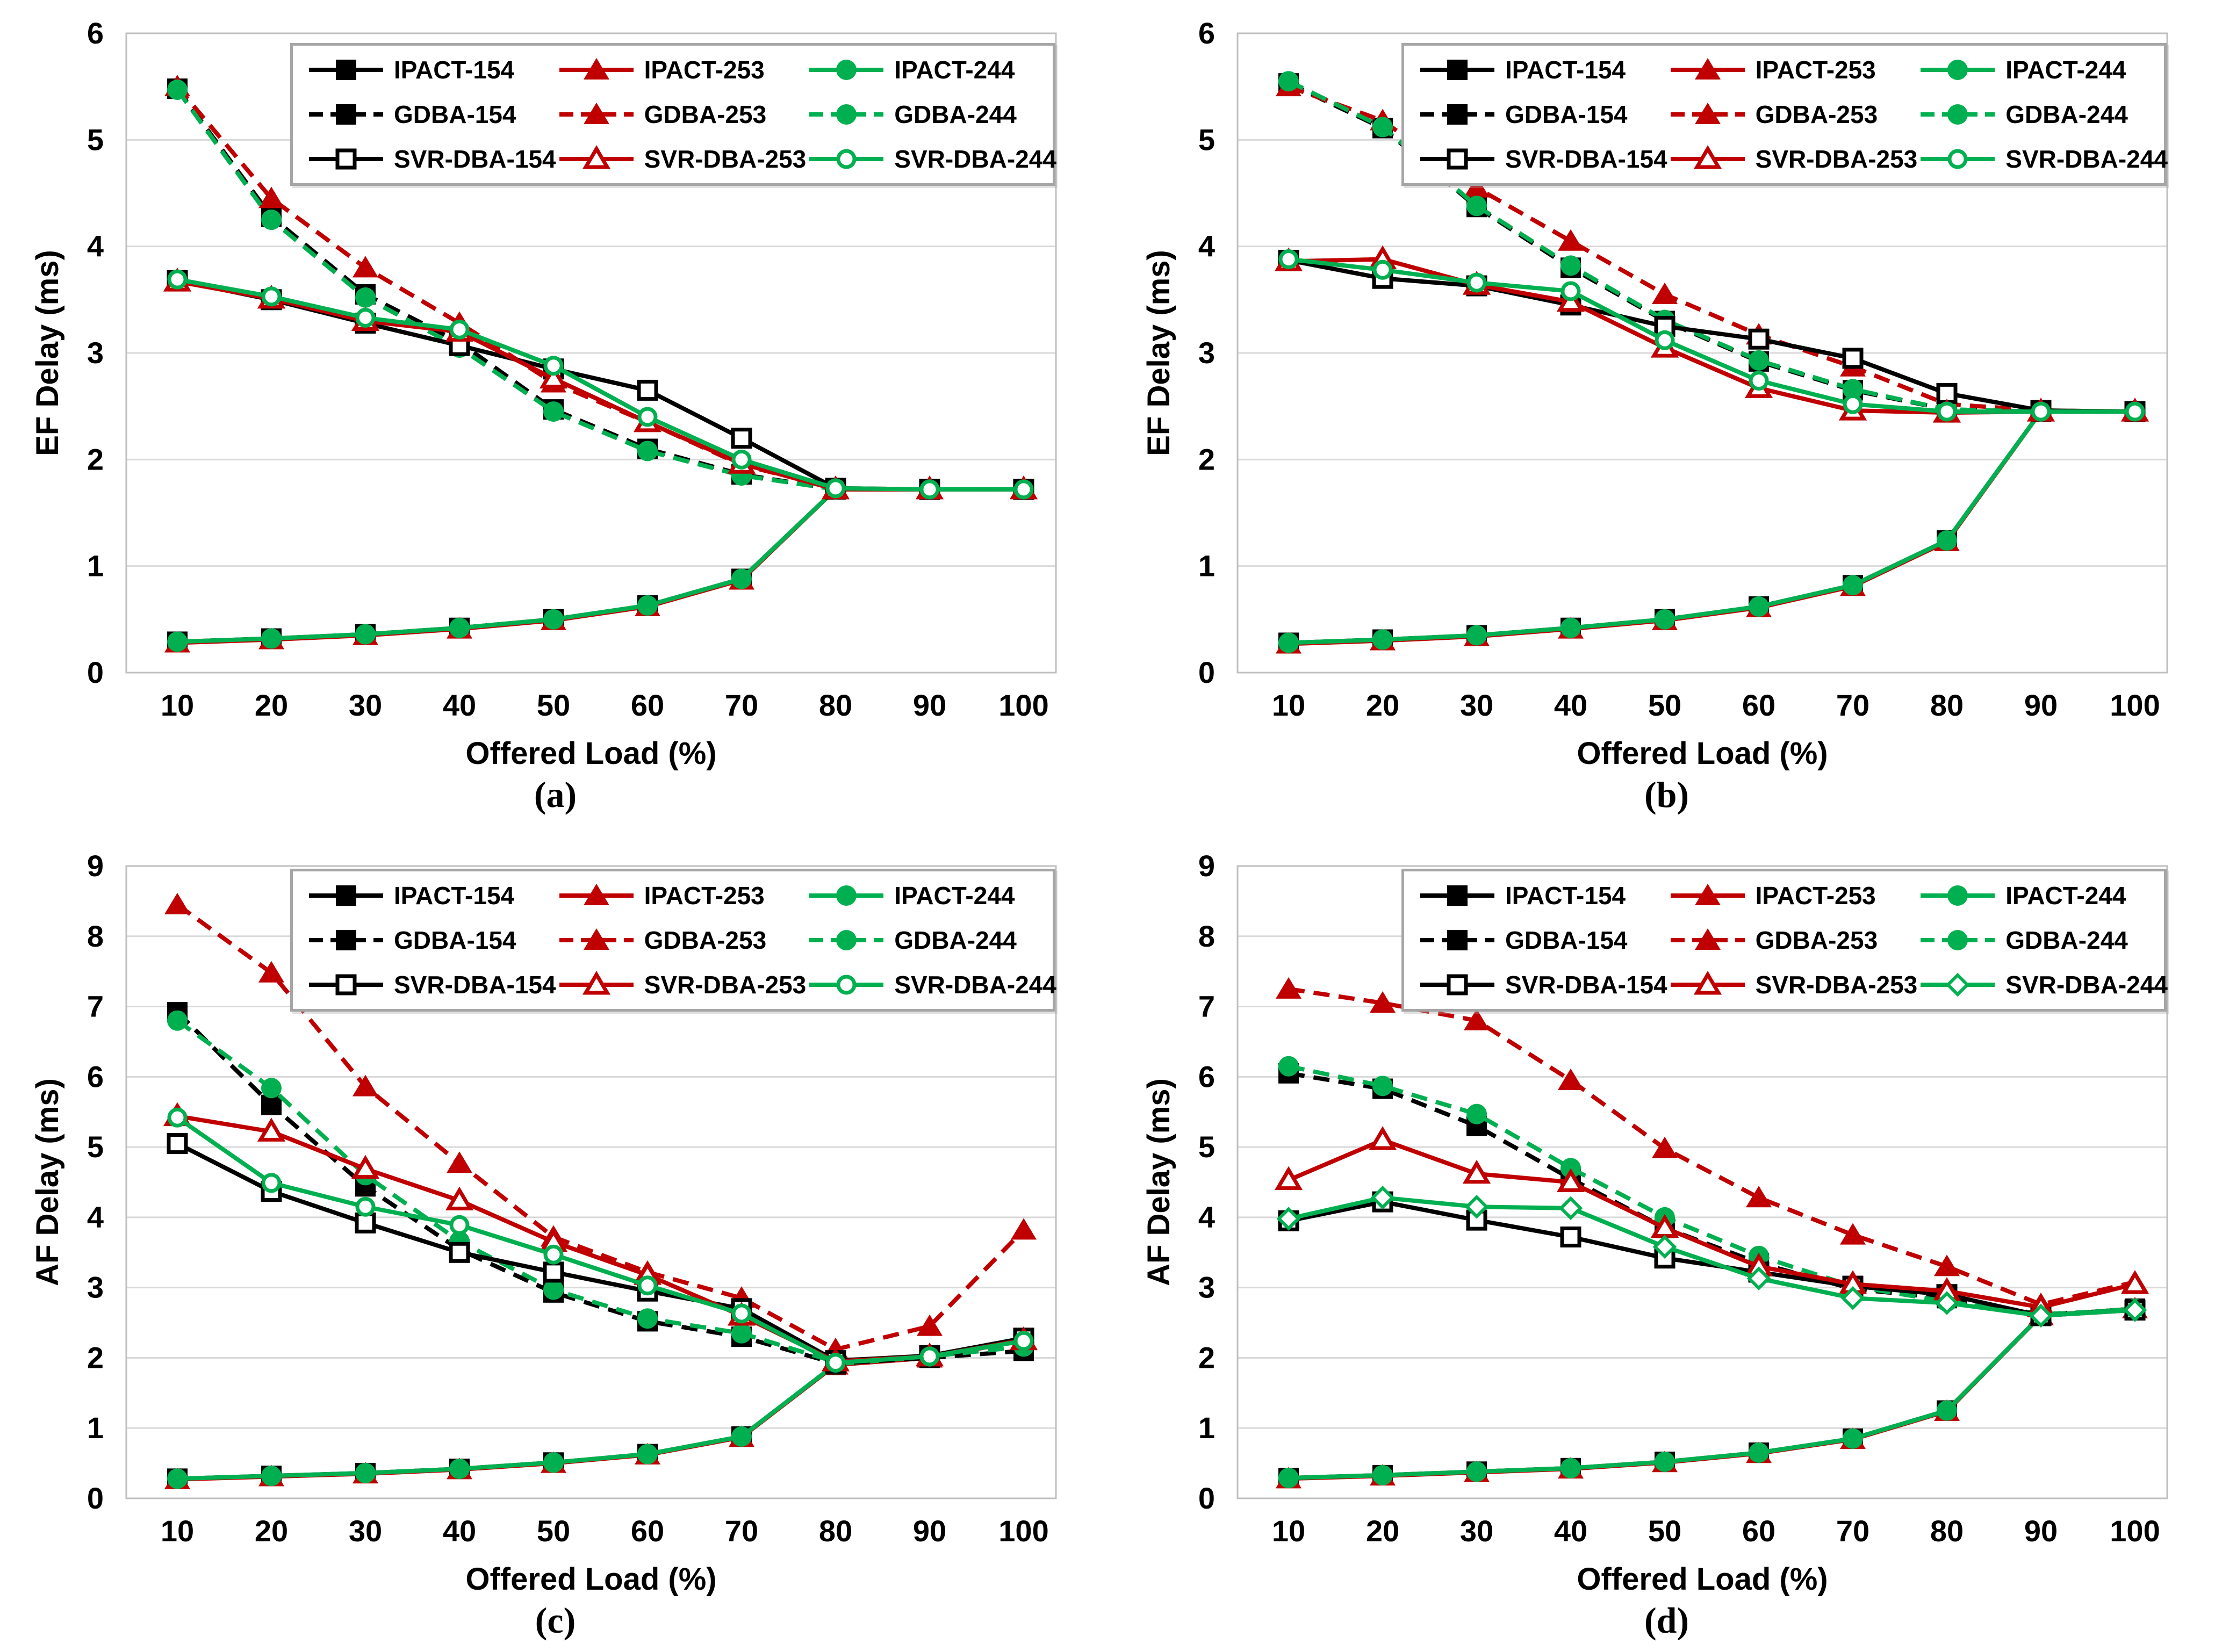 Image resolution: width=2222 pixels, height=1652 pixels. What do you see at coordinates (95, 866) in the screenshot?
I see `y-tick-label: 9` at bounding box center [95, 866].